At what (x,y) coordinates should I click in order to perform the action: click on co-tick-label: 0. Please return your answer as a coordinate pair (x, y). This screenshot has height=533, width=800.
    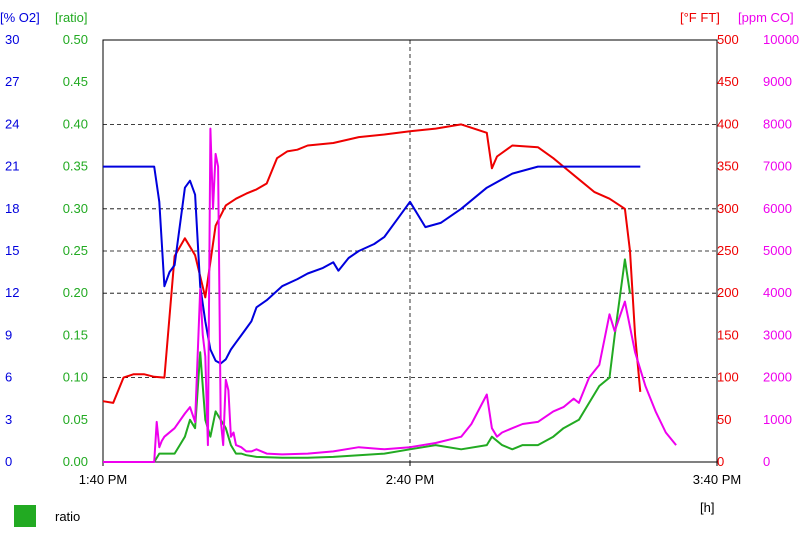
    Looking at the image, I should click on (766, 461).